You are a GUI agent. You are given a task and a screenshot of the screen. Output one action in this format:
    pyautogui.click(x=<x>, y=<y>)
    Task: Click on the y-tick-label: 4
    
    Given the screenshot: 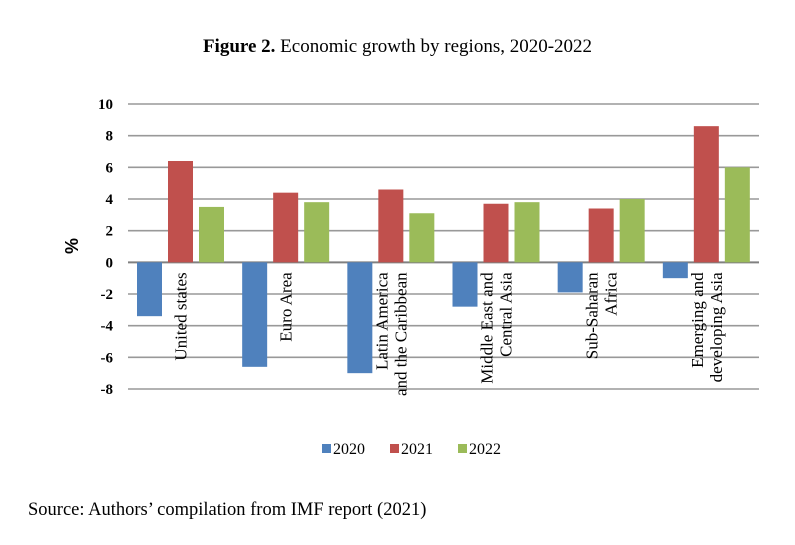 What is the action you would take?
    pyautogui.click(x=110, y=200)
    